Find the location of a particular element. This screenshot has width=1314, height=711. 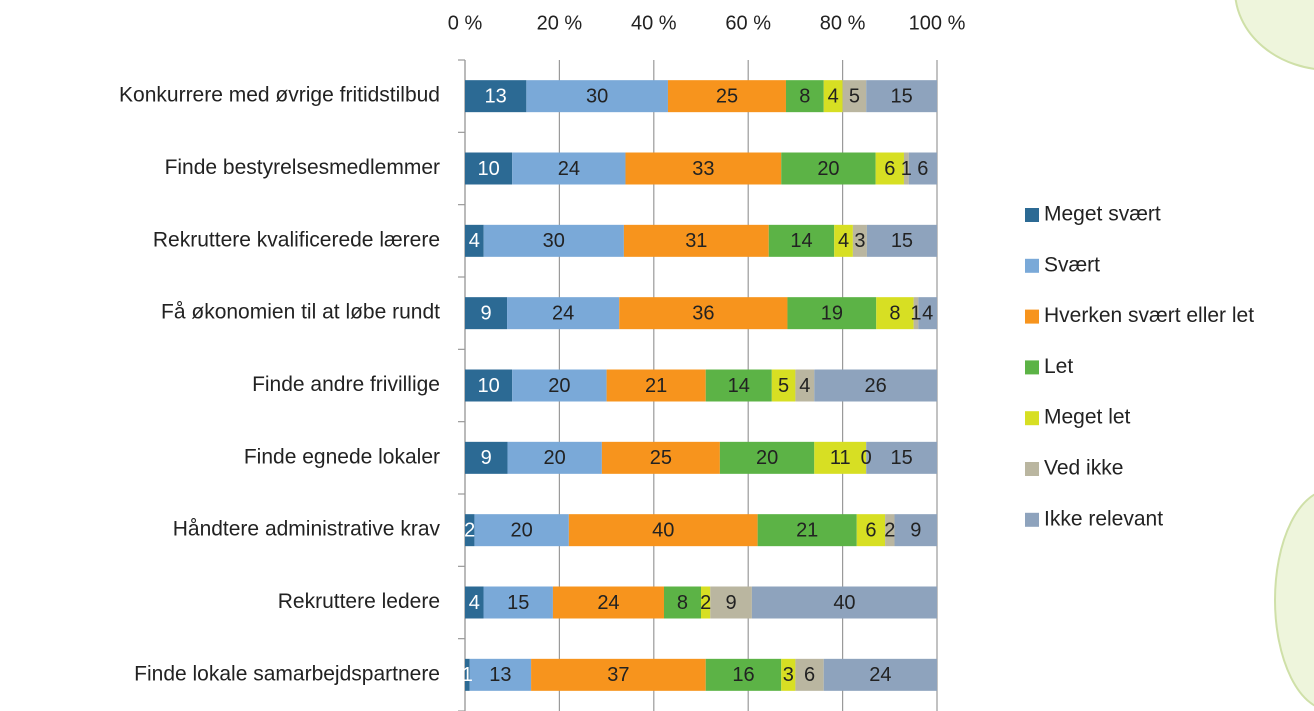

decoration is located at coordinates (1294, 600).